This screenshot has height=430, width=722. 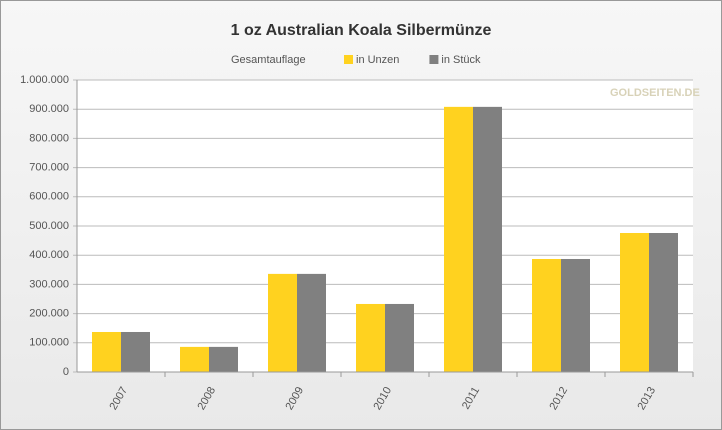 I want to click on y-tick-label: 200.000, so click(x=49, y=314).